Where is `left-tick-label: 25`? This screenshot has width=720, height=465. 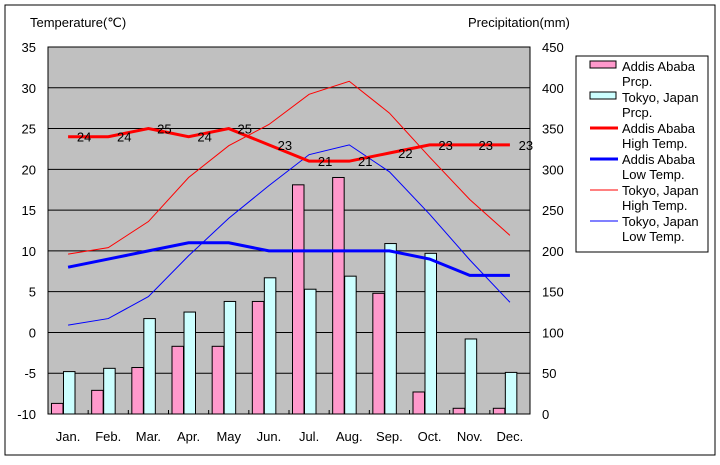 left-tick-label: 25 is located at coordinates (29, 129).